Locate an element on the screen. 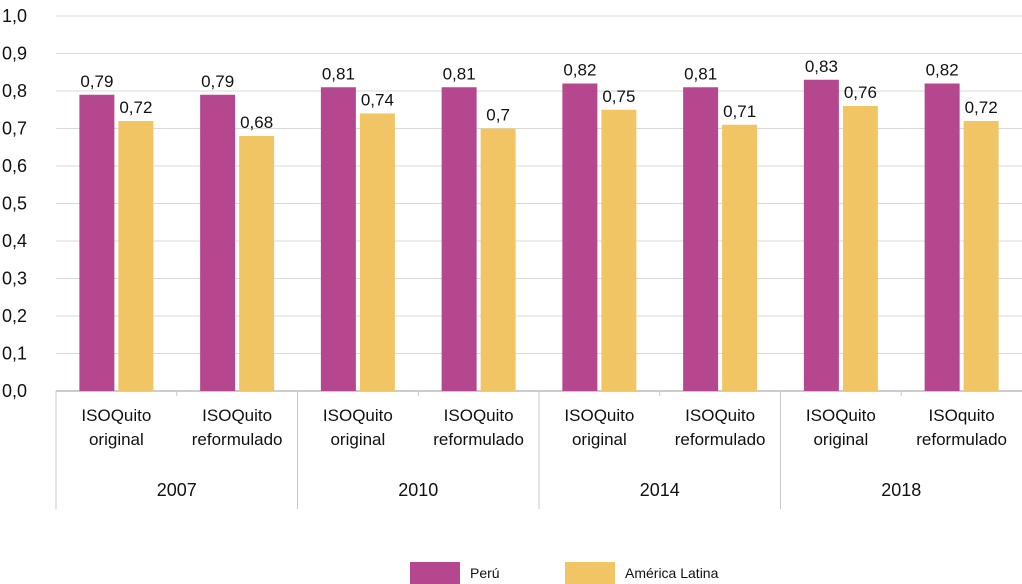 The height and width of the screenshot is (584, 1022). x-tick-label: ISOquito is located at coordinates (962, 415).